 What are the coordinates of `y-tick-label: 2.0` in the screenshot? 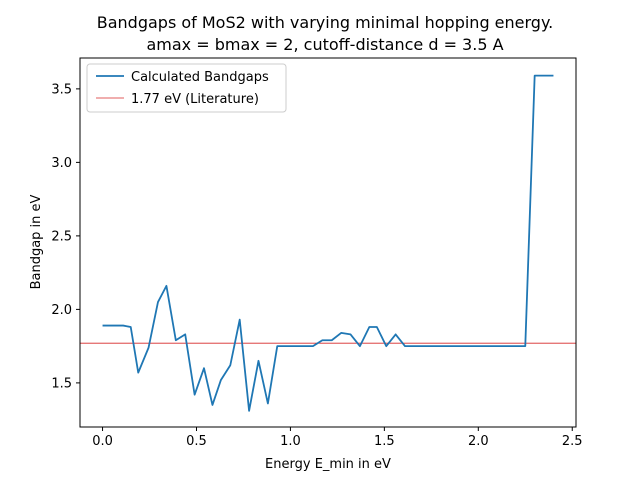 It's located at (61, 310).